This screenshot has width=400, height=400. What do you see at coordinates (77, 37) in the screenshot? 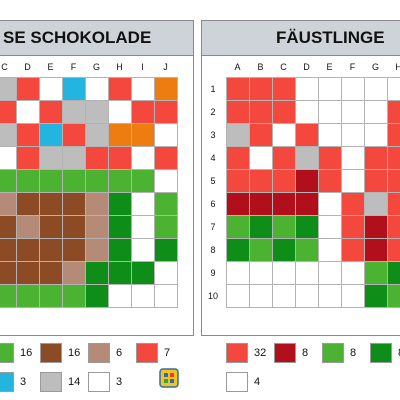
I see `left-panel-title: SE SCHOKOLADE` at bounding box center [77, 37].